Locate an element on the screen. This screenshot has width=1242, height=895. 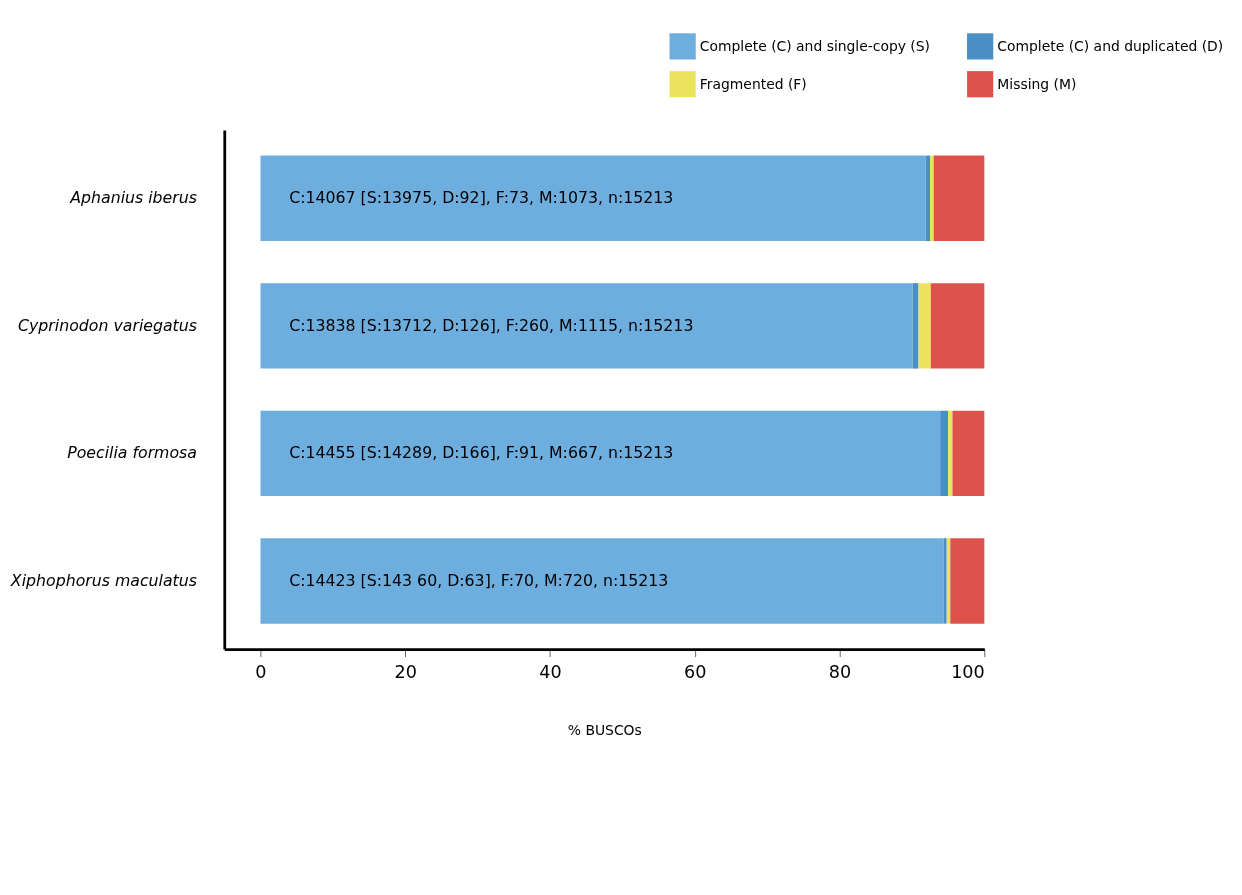
x-tick-label: 80 is located at coordinates (840, 672).